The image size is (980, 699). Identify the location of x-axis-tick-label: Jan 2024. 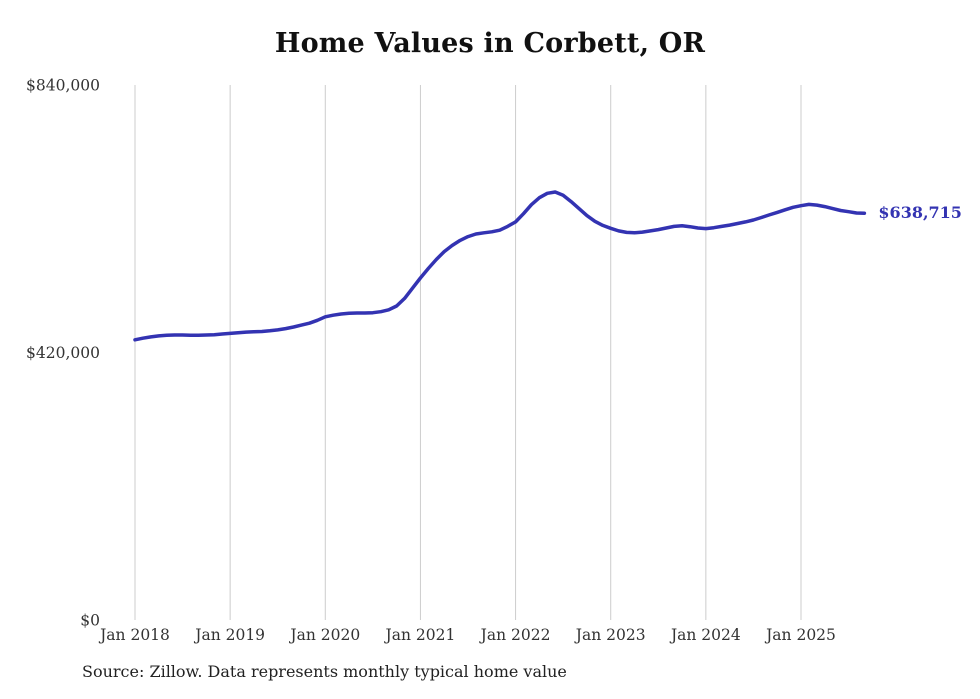
(705, 635).